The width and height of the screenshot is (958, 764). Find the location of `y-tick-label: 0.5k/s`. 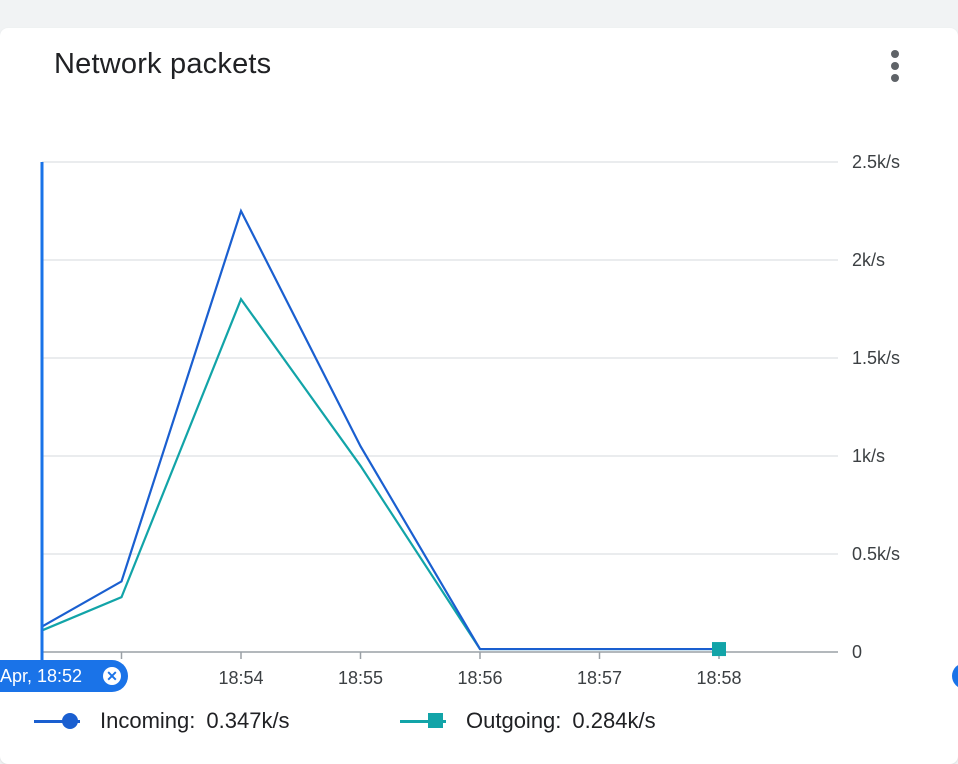

y-tick-label: 0.5k/s is located at coordinates (876, 554).